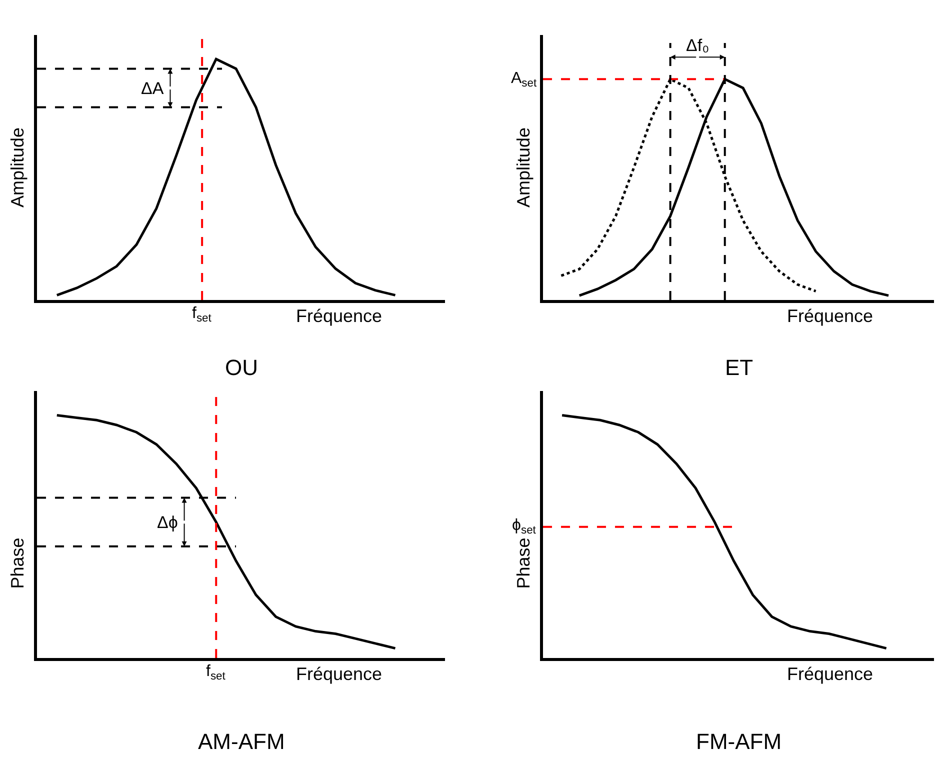  Describe the element at coordinates (739, 741) in the screenshot. I see `text: FM-AFM` at that location.